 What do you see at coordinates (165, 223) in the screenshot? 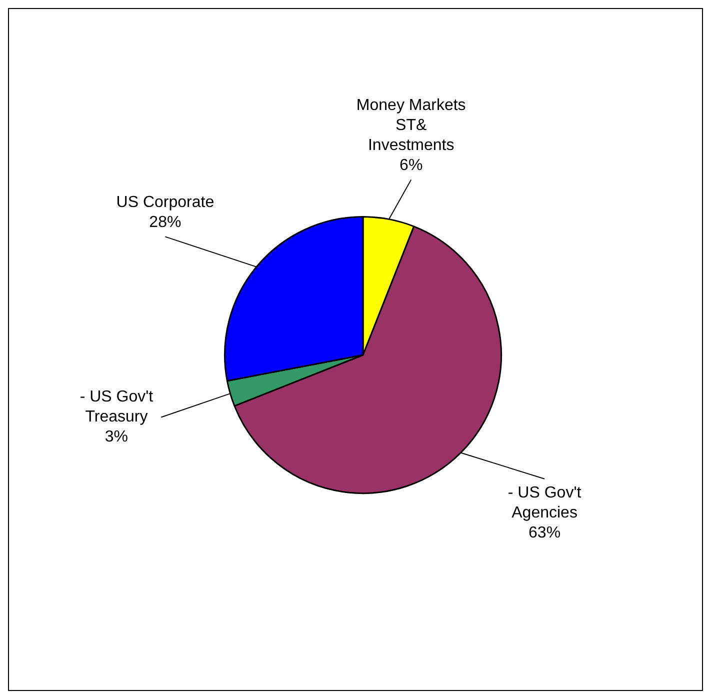
I see `data-label: 28%` at bounding box center [165, 223].